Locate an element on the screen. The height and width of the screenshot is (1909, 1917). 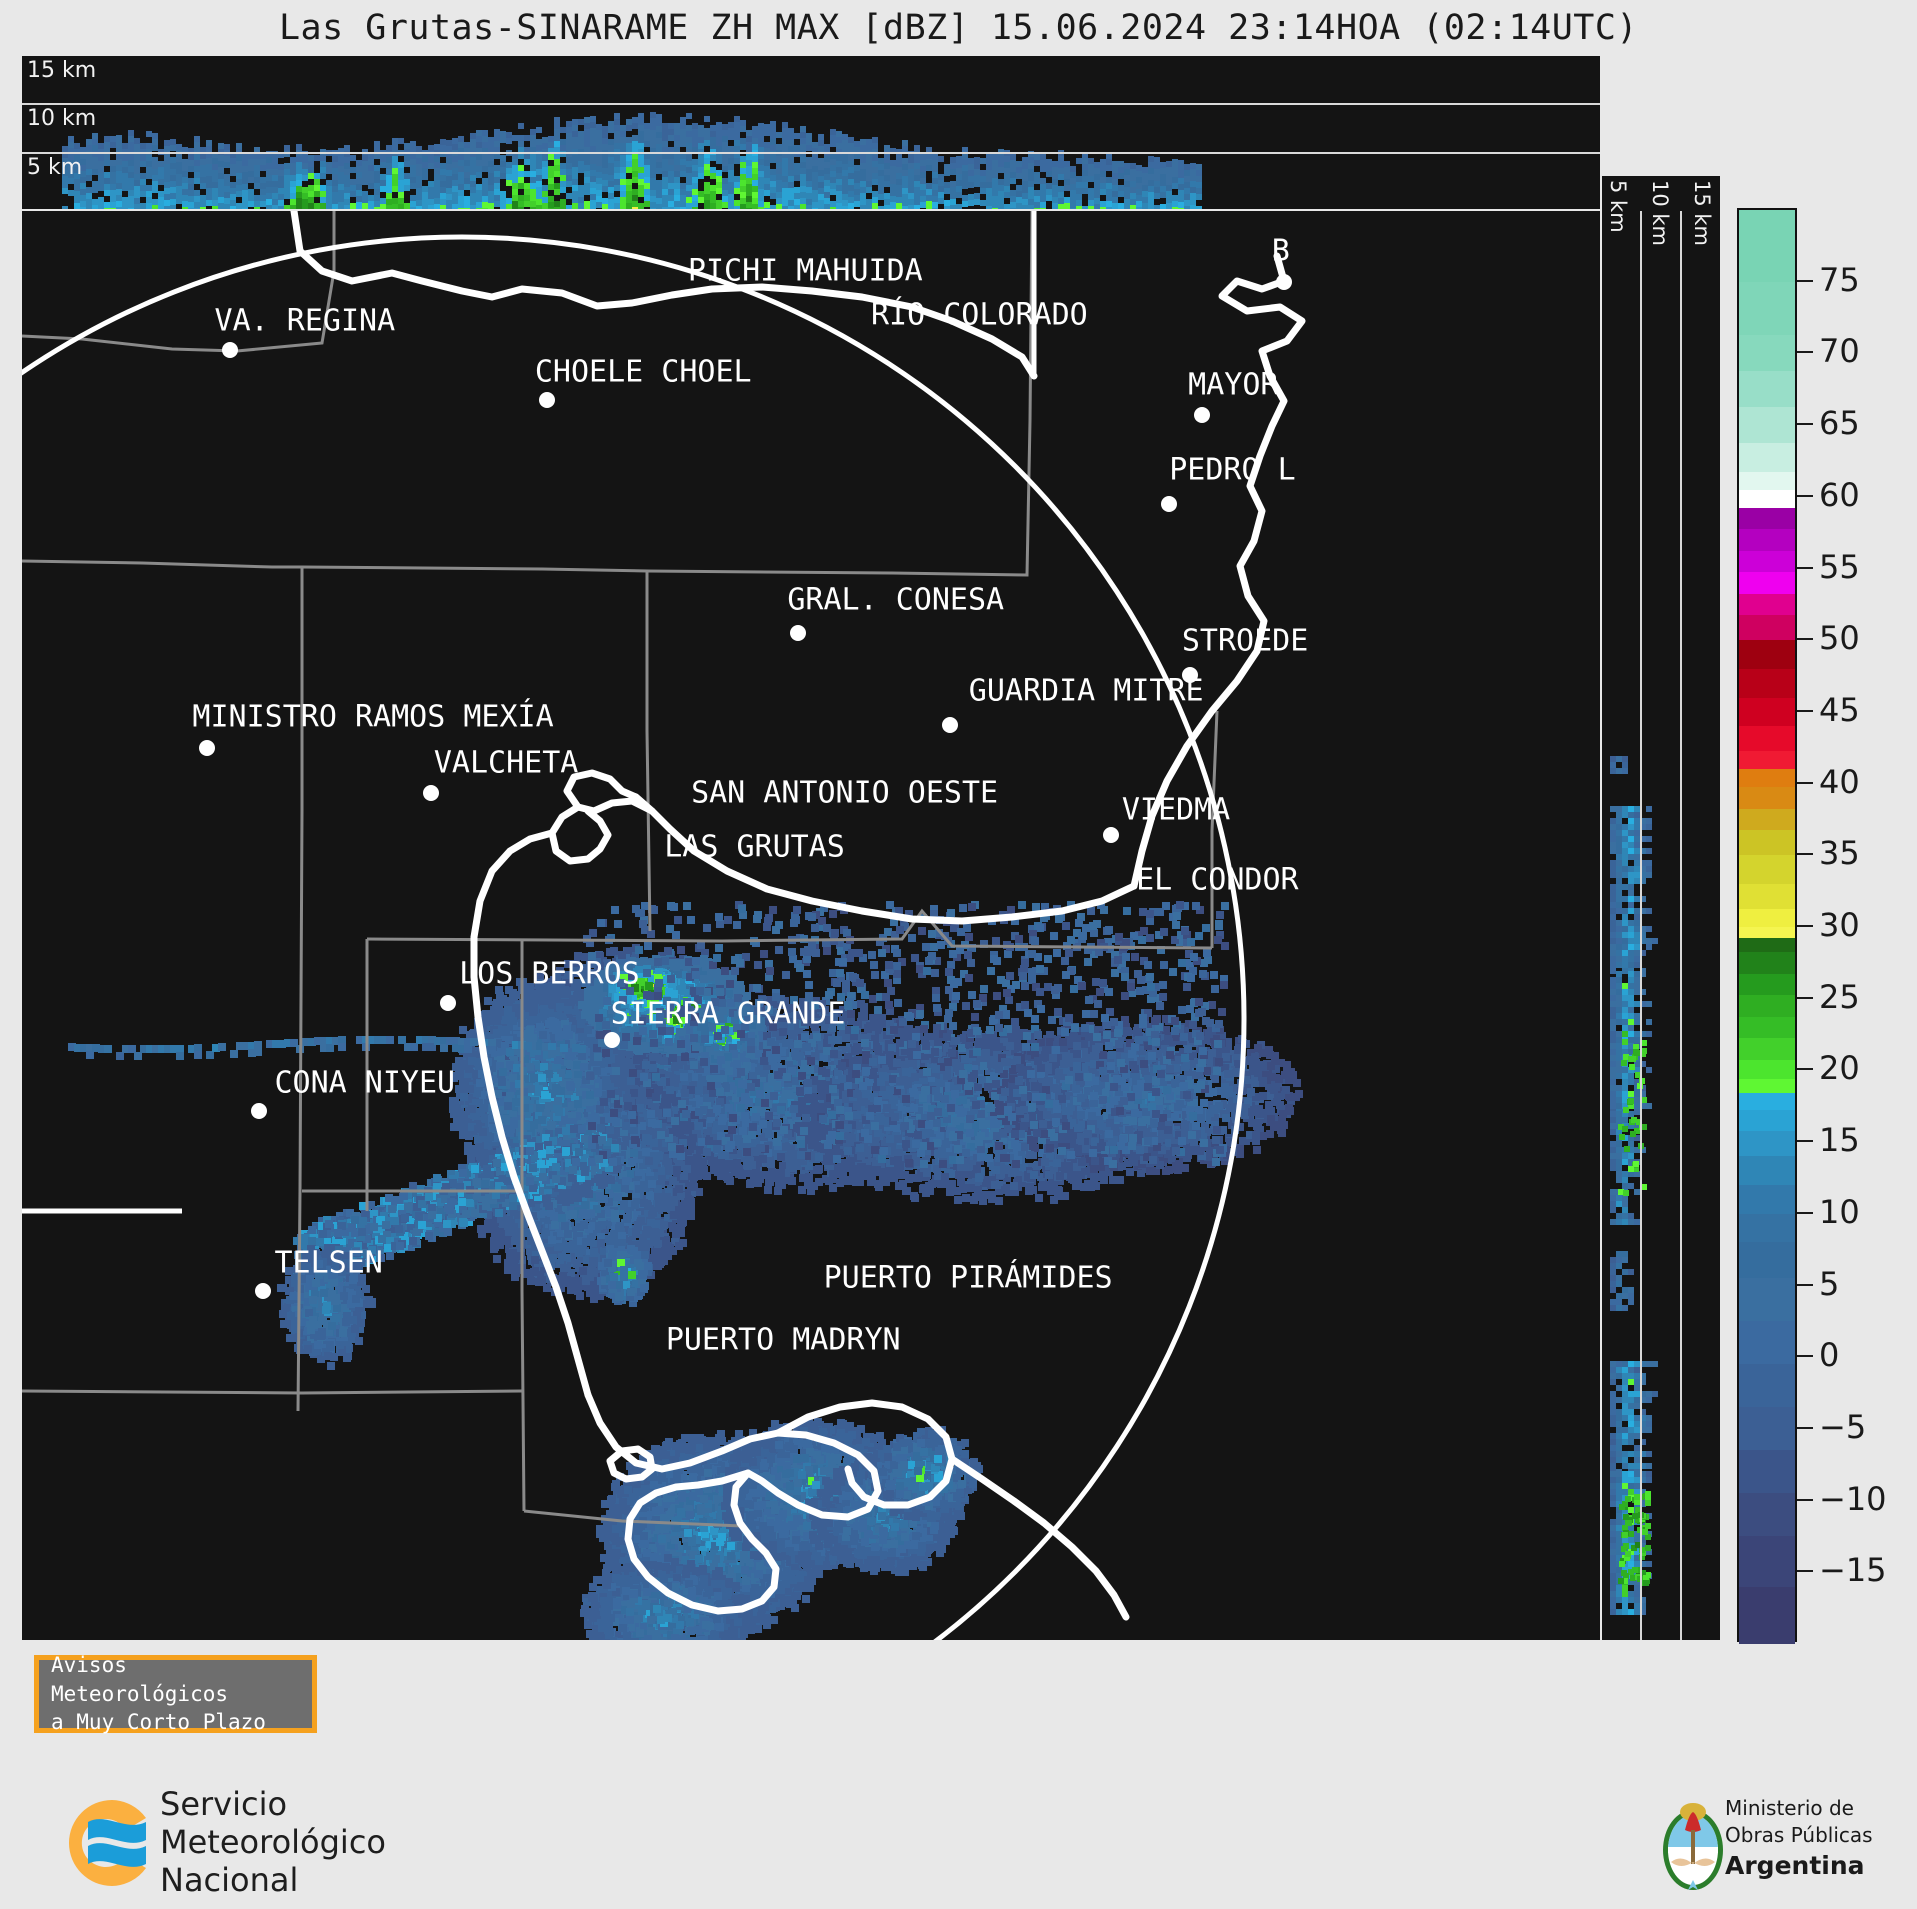
warning-line-1: Avisos Meteorológicos is located at coordinates (181, 1679).